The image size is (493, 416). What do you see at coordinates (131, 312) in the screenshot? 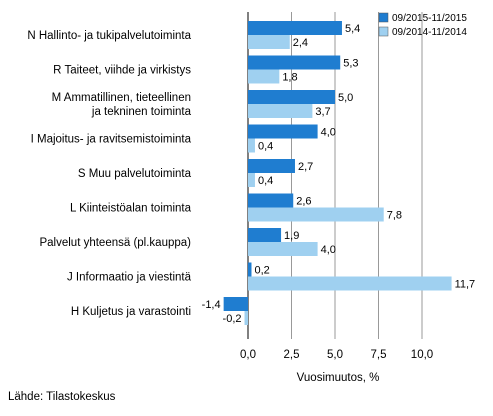
I see `category-label: H Kuljetus ja varastointi` at bounding box center [131, 312].